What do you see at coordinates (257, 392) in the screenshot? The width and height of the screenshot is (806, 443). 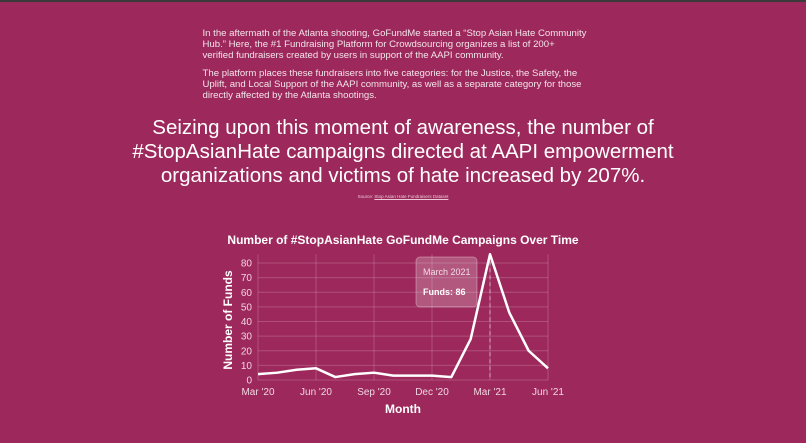 I see `x-tick-label: Mar '20` at bounding box center [257, 392].